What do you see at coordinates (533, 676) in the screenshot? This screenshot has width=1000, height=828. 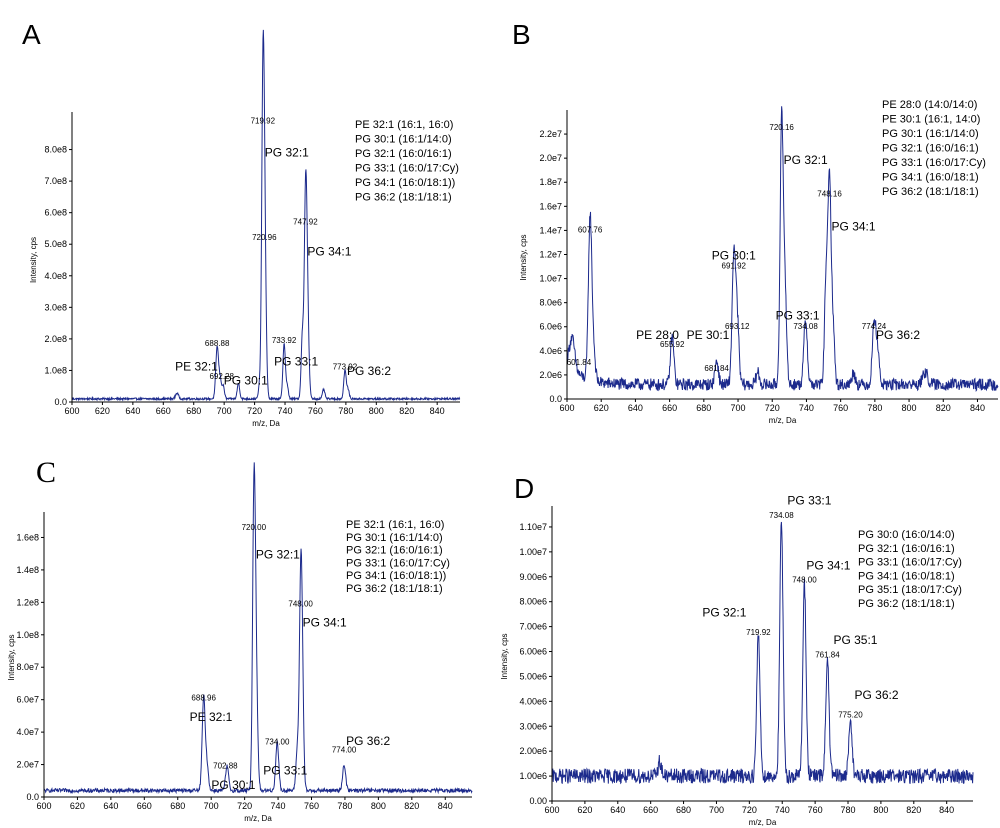 I see `y-tick-label: 5.00e6` at bounding box center [533, 676].